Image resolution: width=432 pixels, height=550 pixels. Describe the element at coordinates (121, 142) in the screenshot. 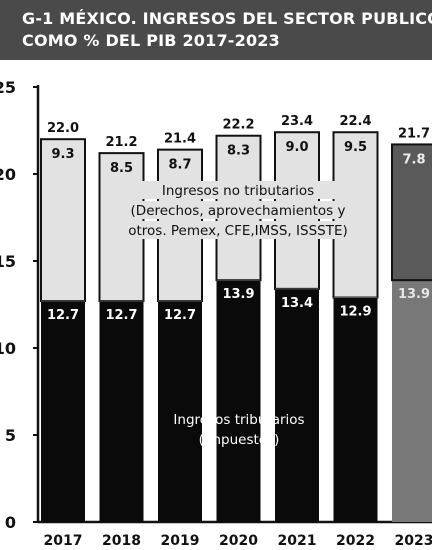

I see `bar-total-label: 21.2` at that location.